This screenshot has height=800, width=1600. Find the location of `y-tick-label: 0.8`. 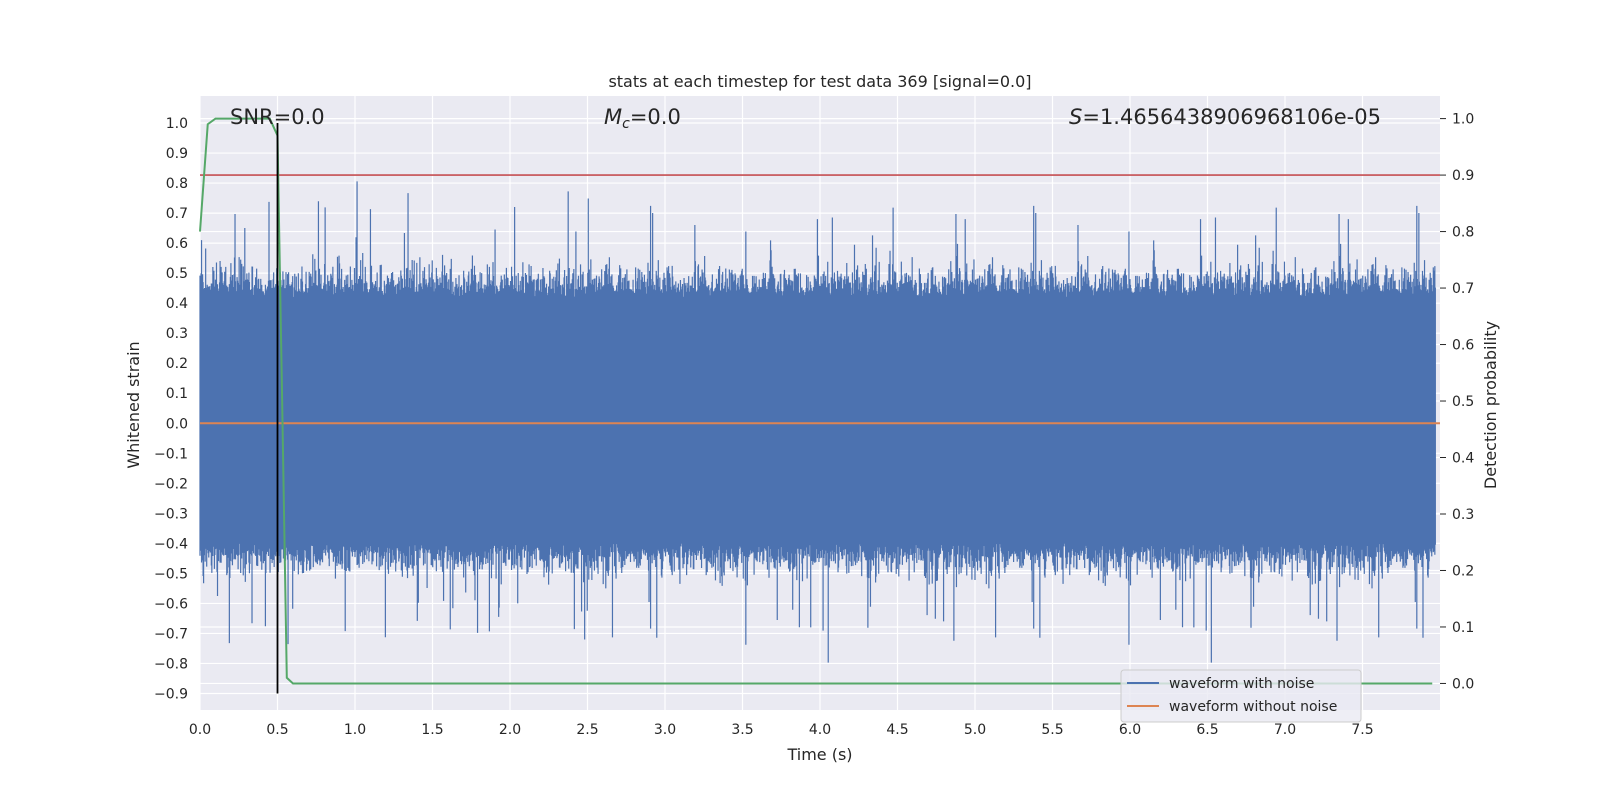

y-tick-label: 0.8 is located at coordinates (177, 184).